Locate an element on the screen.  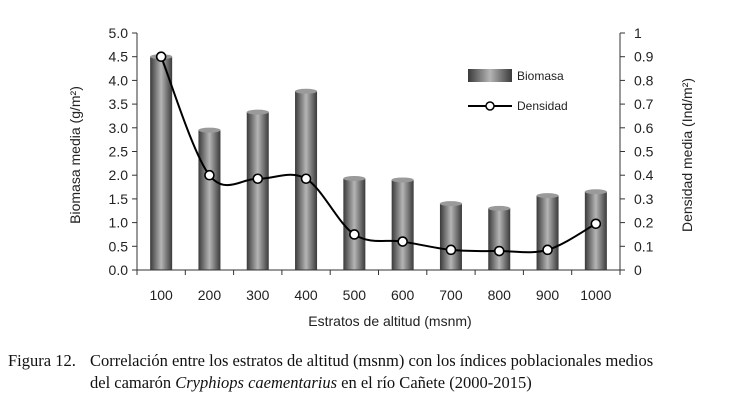
y2-tick-label: 0.6 is located at coordinates (644, 128).